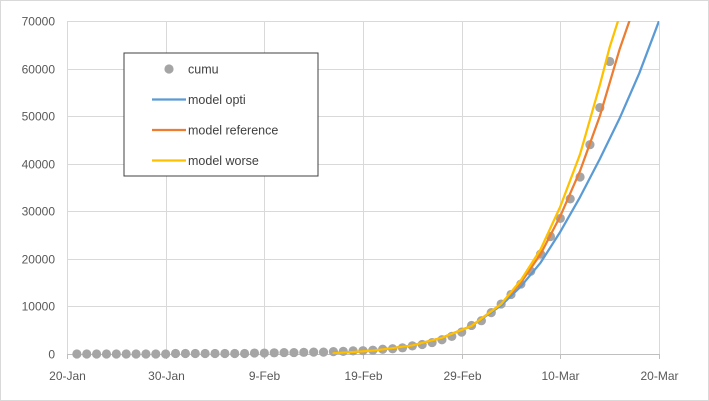 The image size is (709, 401). Describe the element at coordinates (39, 212) in the screenshot. I see `y-tick-label: 30000` at that location.